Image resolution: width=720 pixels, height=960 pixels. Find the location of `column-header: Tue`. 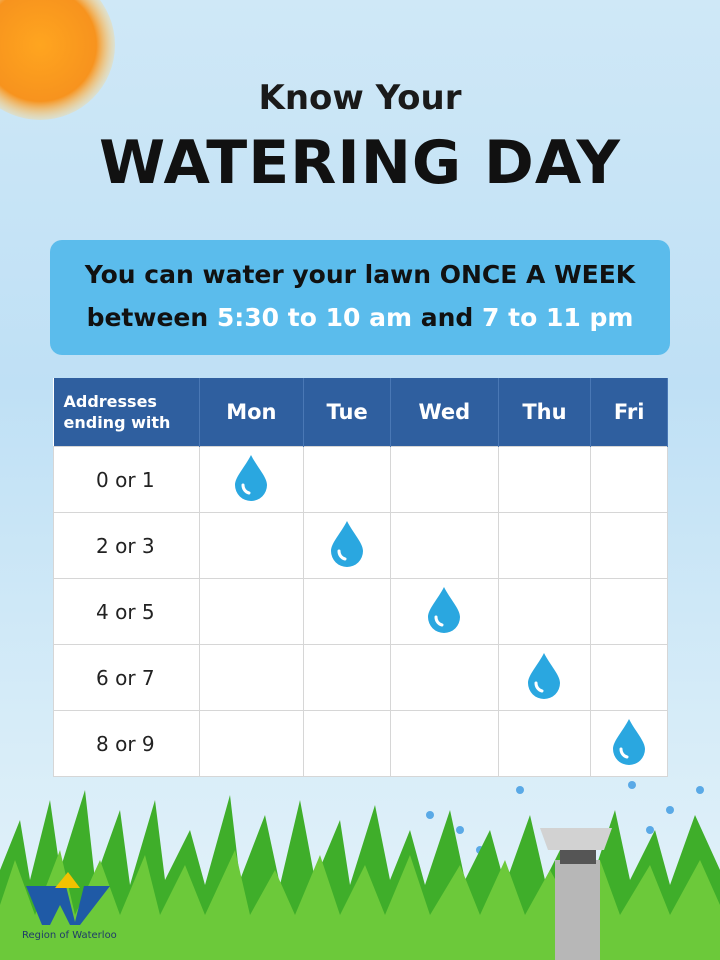

column-header: Tue is located at coordinates (347, 412).